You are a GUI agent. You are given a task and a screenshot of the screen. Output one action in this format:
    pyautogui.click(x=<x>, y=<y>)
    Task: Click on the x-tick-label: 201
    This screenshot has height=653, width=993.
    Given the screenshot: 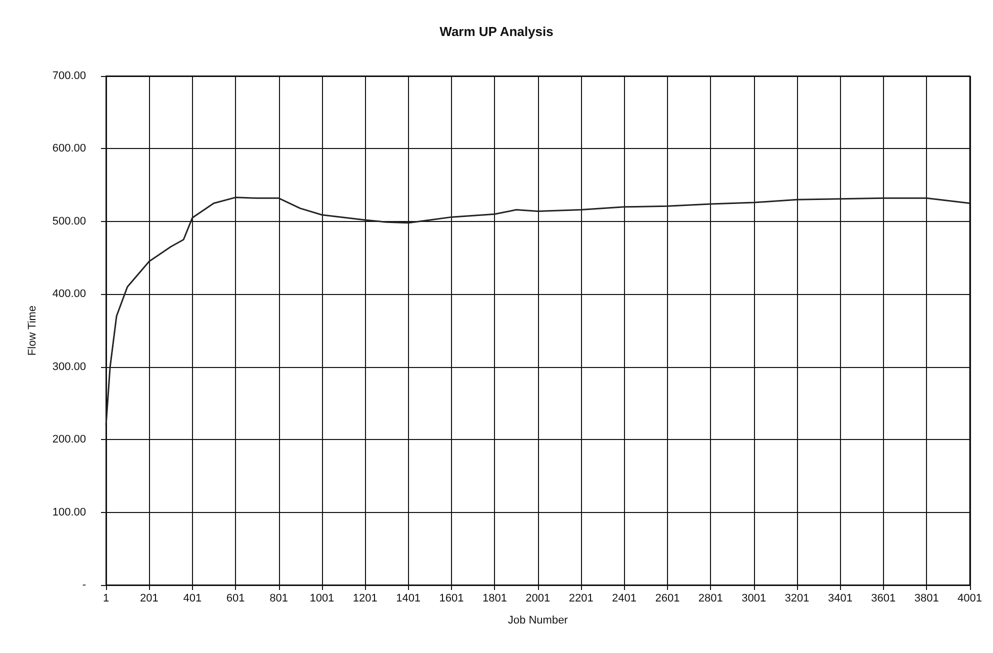 What is the action you would take?
    pyautogui.click(x=149, y=598)
    